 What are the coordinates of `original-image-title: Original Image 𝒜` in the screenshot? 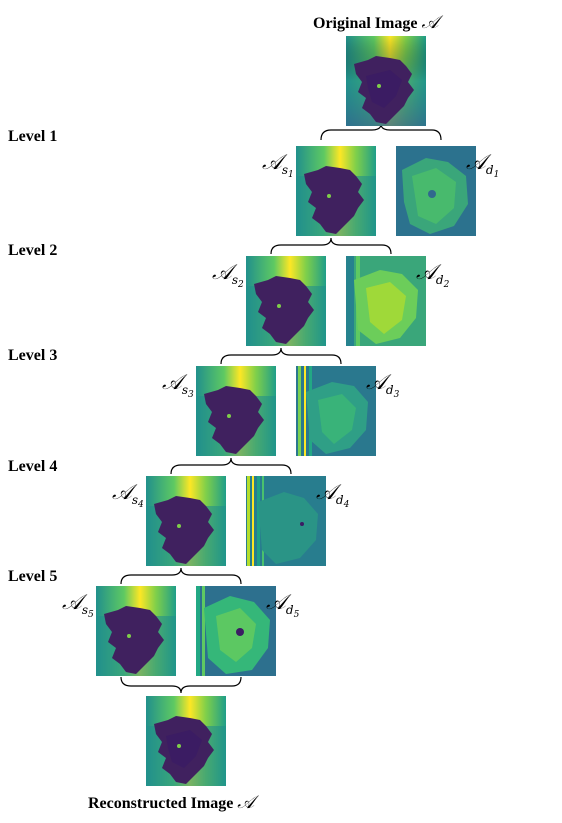 It's located at (376, 22).